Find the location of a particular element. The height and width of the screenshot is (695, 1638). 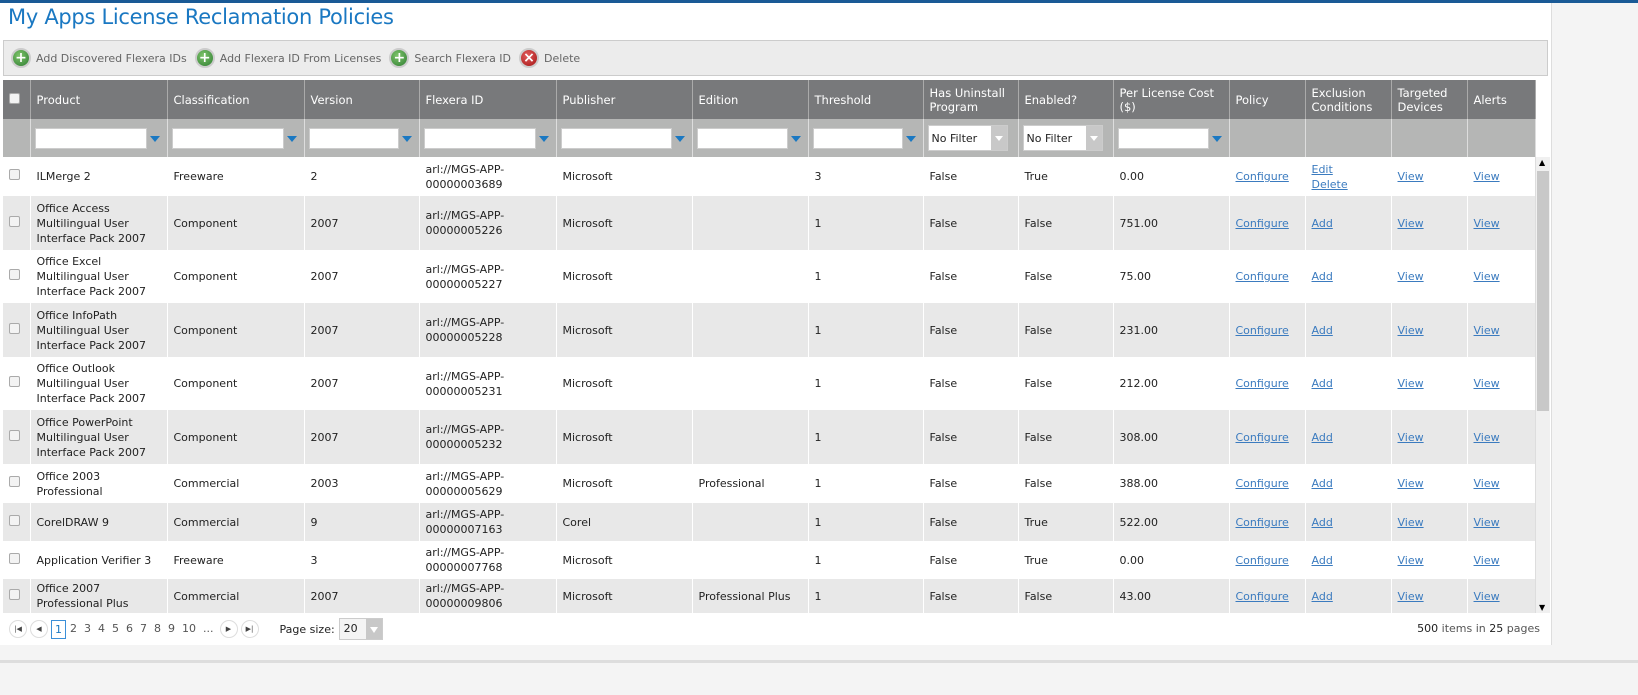

page-link: 6 is located at coordinates (129, 628).